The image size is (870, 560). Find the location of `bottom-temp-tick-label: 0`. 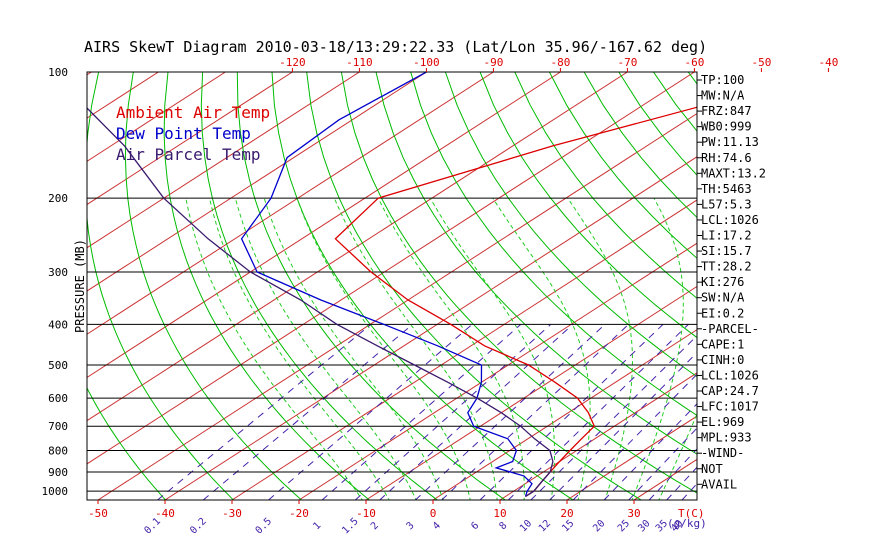

bottom-temp-tick-label: 0 is located at coordinates (433, 513).